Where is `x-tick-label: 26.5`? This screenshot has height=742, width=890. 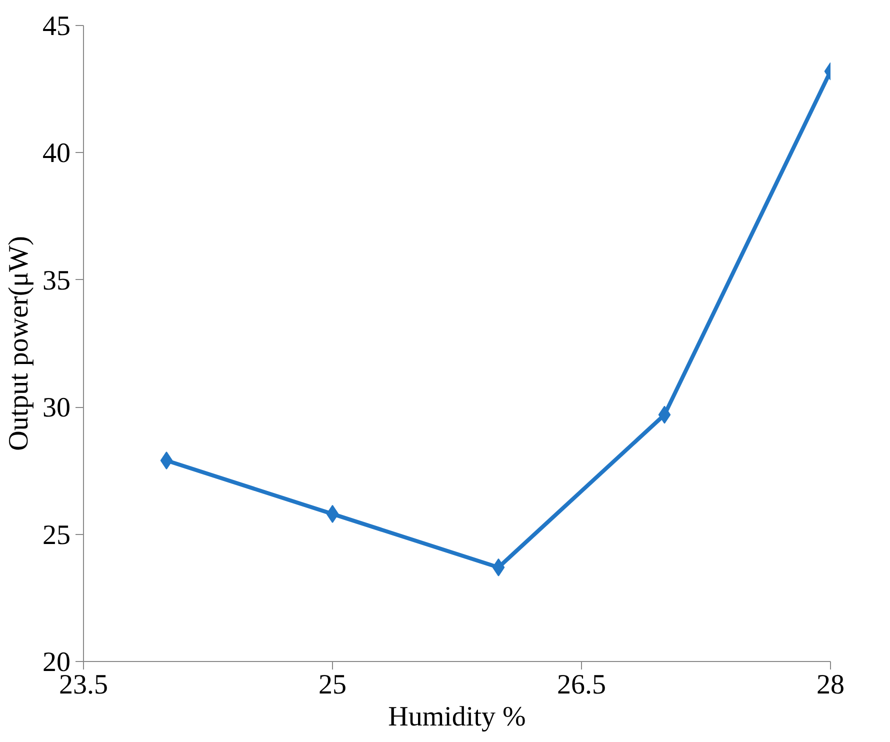
x-tick-label: 26.5 is located at coordinates (581, 685).